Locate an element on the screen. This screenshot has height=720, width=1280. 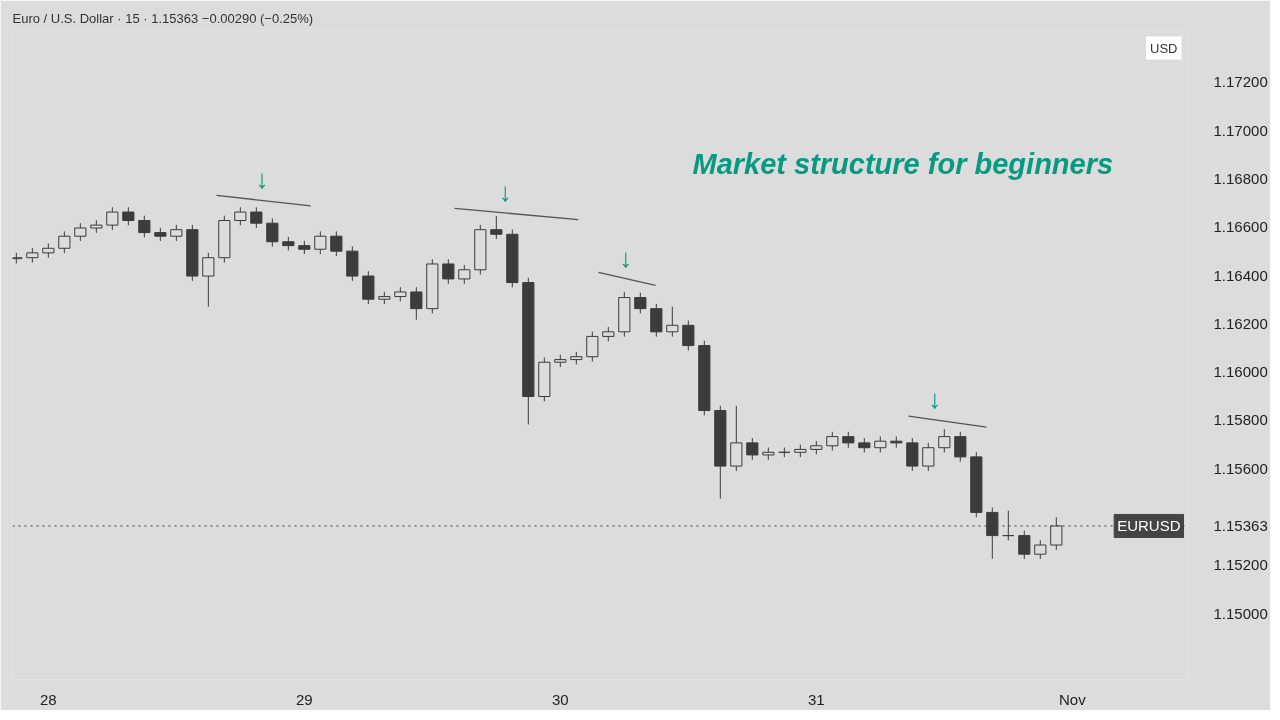
x-tick-label: 31 is located at coordinates (816, 699).